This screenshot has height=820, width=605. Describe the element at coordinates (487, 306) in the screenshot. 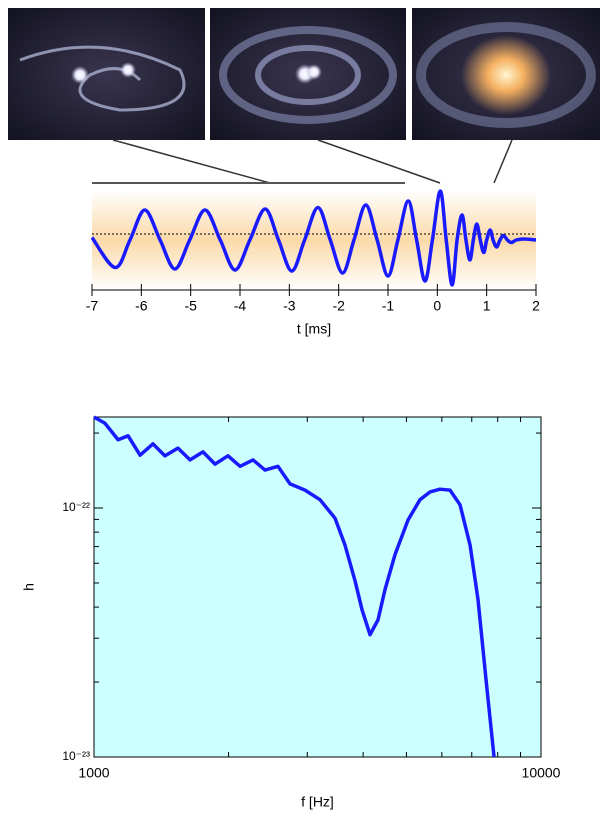

I see `x-tick-label: 1` at that location.